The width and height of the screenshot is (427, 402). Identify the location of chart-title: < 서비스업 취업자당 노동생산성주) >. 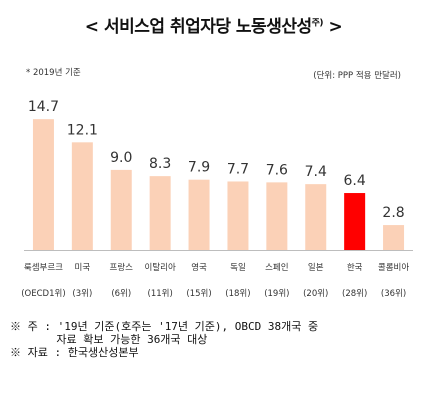
(213, 24).